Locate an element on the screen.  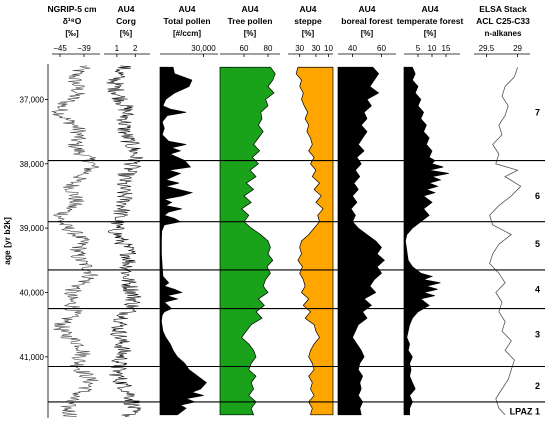
panel-subtitle: δ¹⁸O is located at coordinates (72, 21).